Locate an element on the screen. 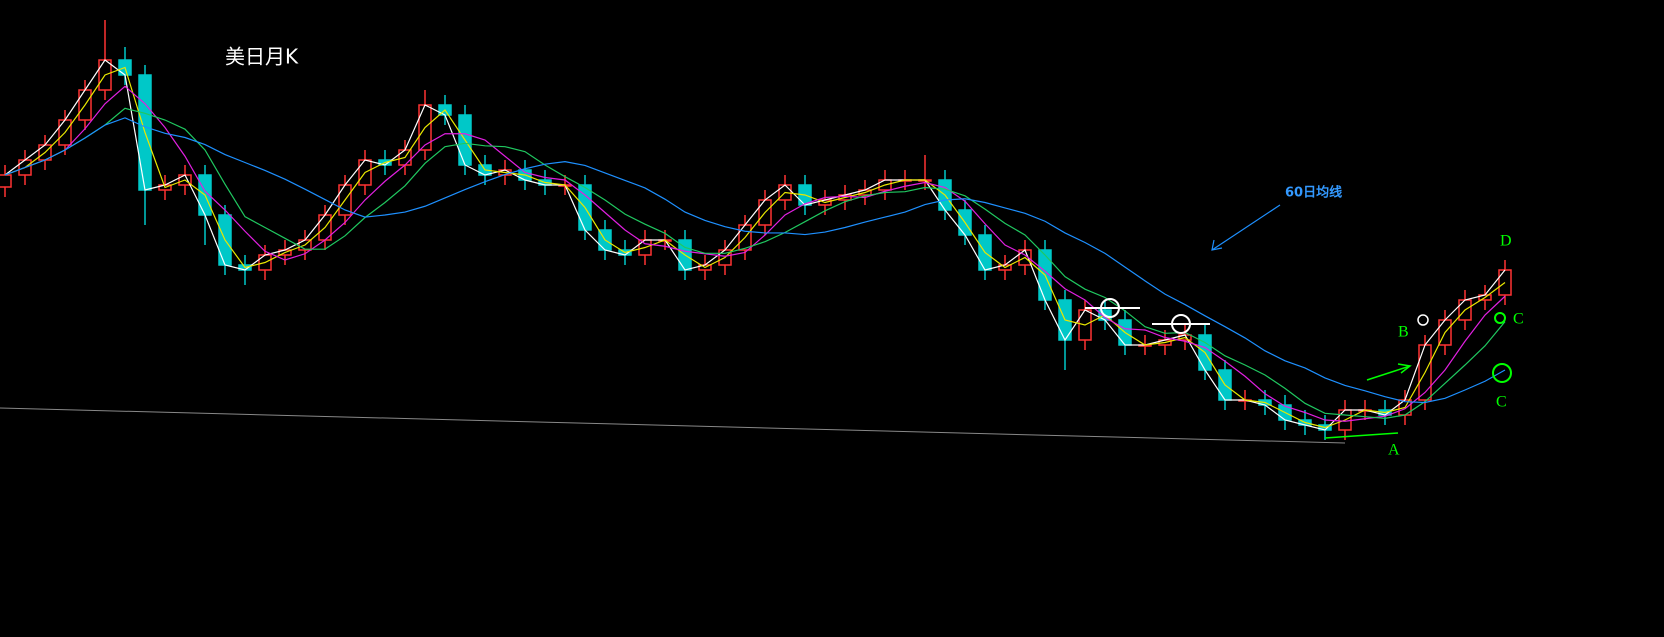 This screenshot has height=637, width=1664. trend-line is located at coordinates (673, 425).